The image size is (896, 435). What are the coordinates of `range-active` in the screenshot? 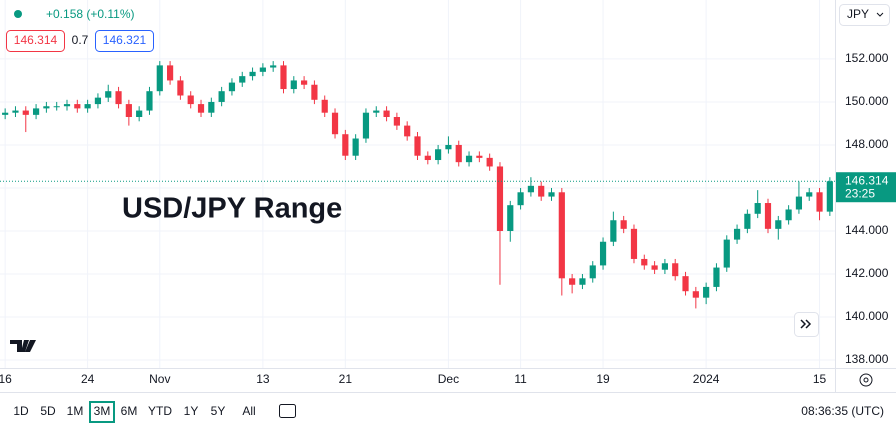 It's located at (102, 412).